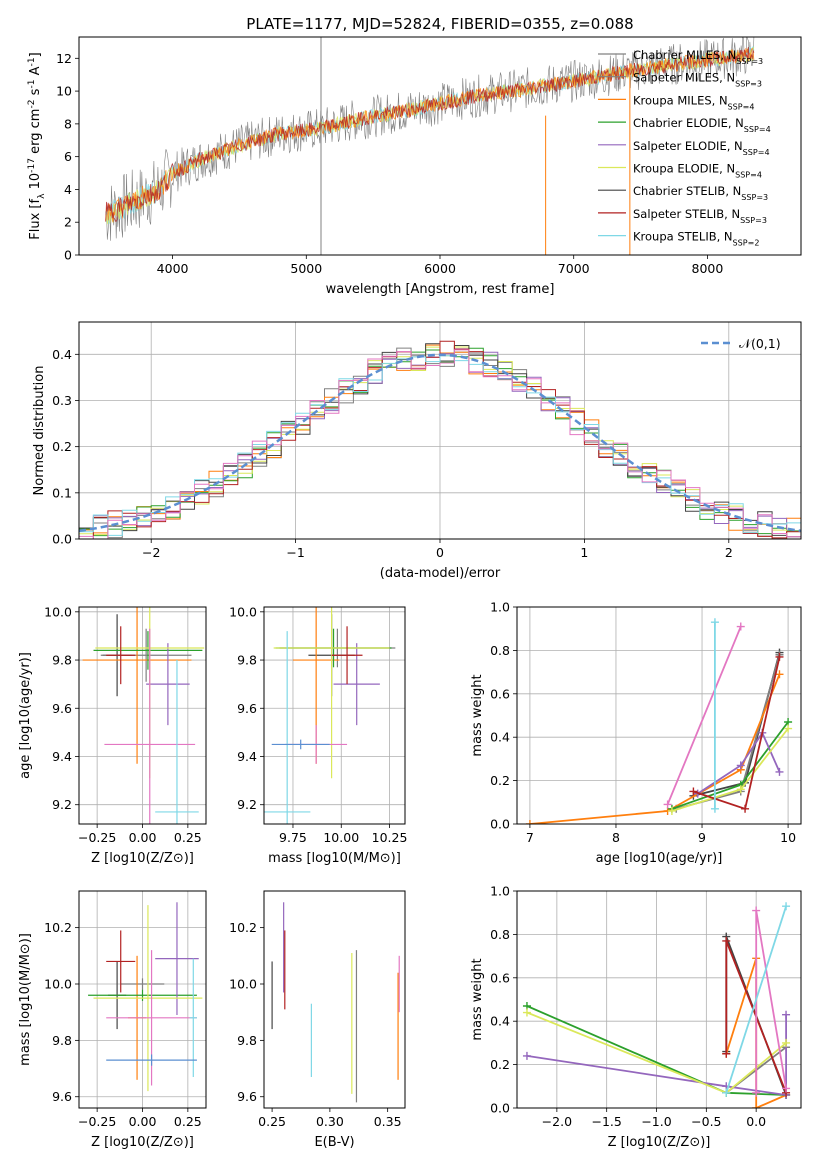 This screenshot has width=819, height=1170. What do you see at coordinates (330, 1121) in the screenshot?
I see `x-tick-label: 0.30` at bounding box center [330, 1121].